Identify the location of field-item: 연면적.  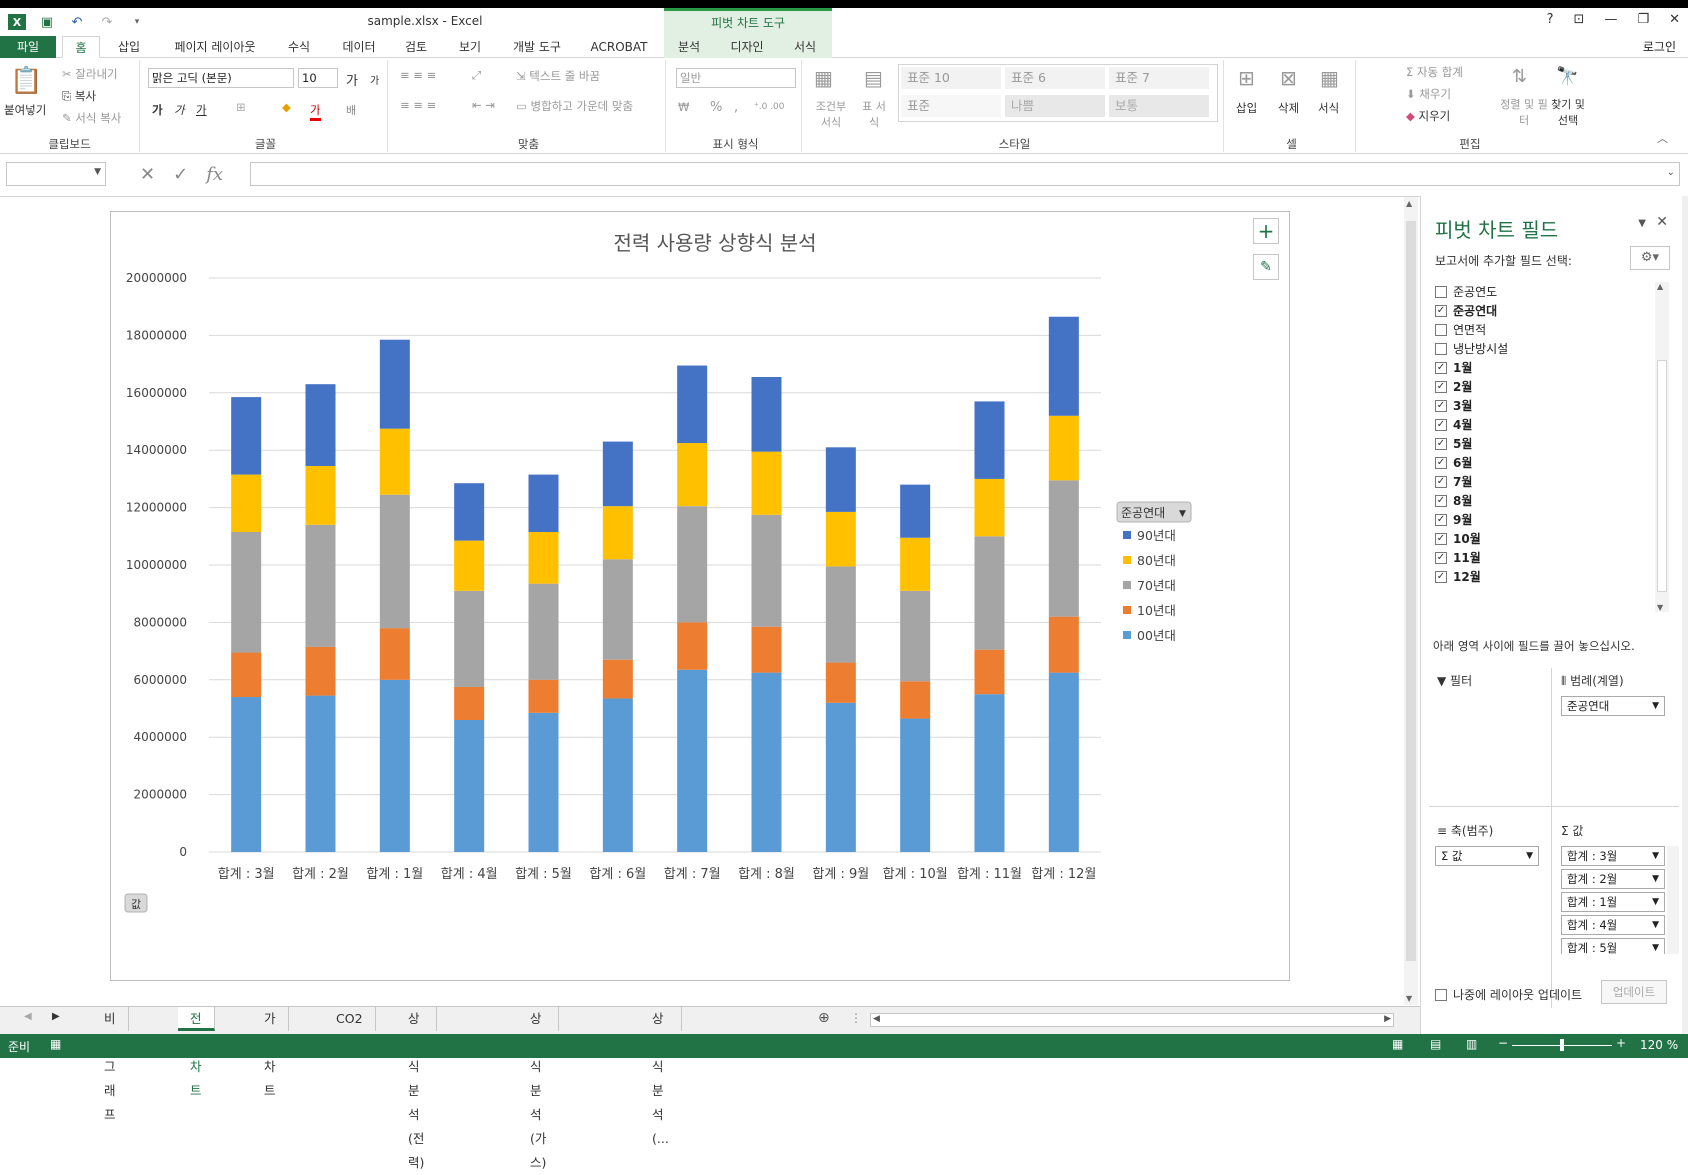
(1550, 329).